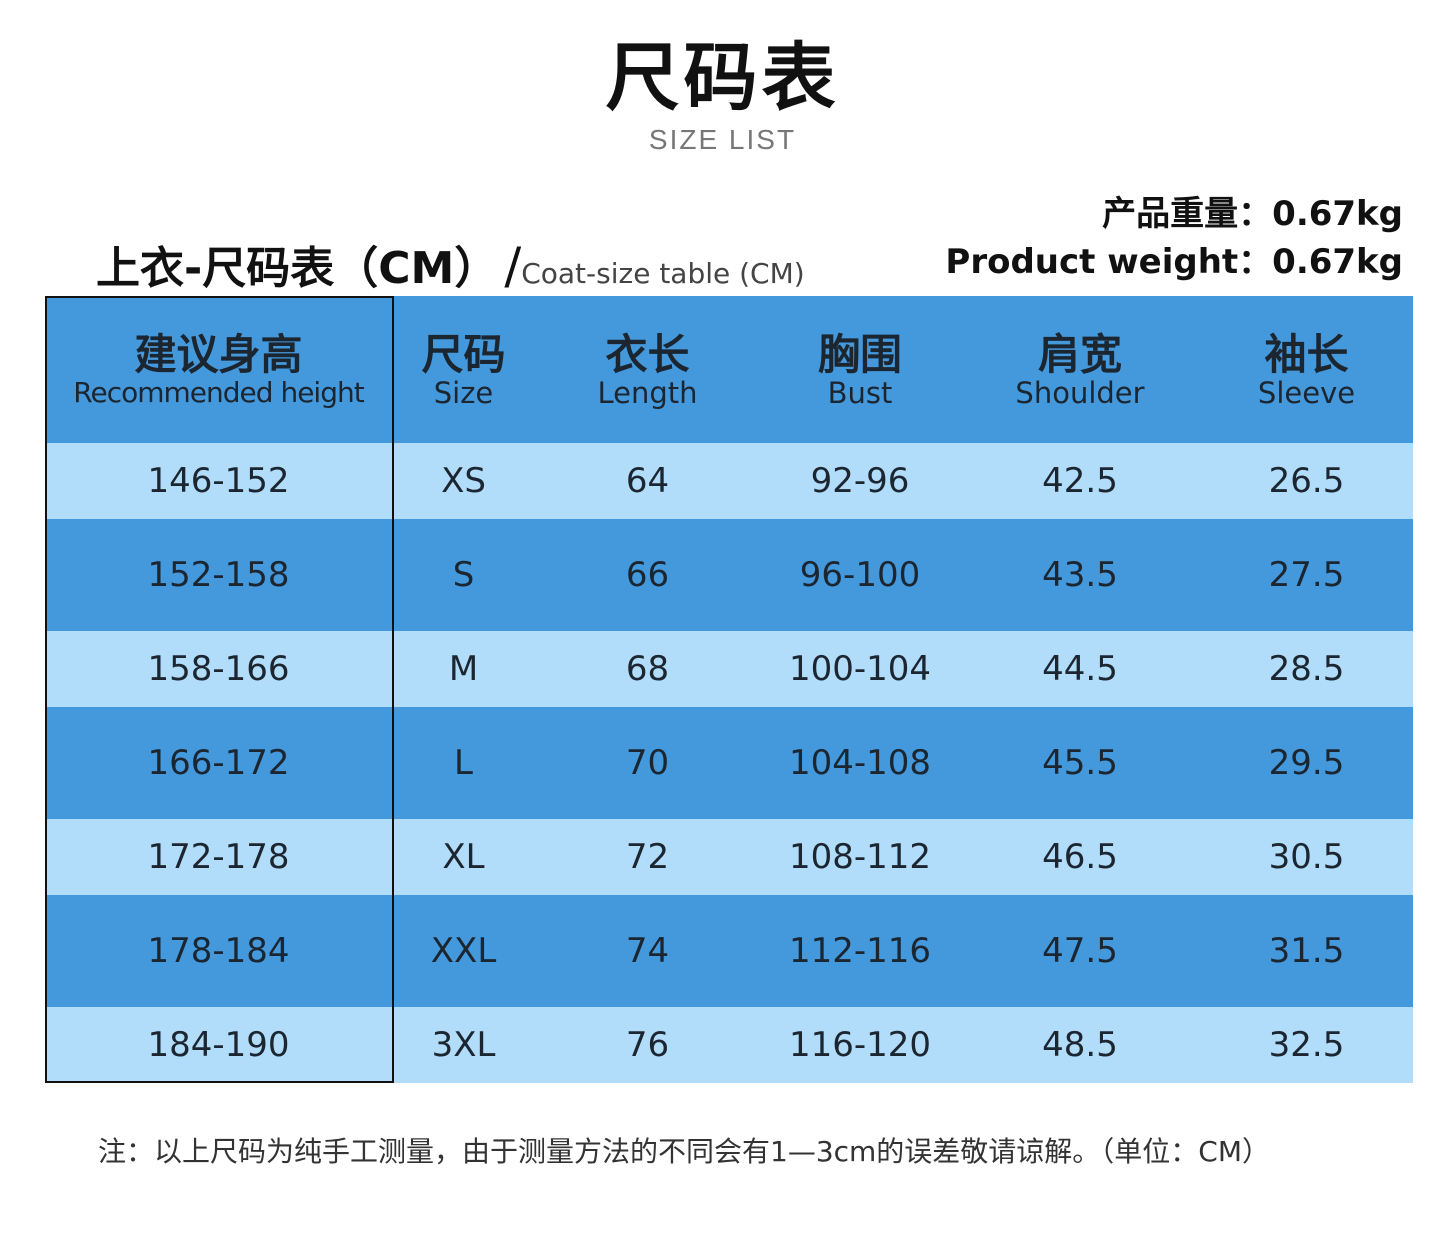 This screenshot has height=1246, width=1445. Describe the element at coordinates (463, 857) in the screenshot. I see `table-cell: XL` at that location.